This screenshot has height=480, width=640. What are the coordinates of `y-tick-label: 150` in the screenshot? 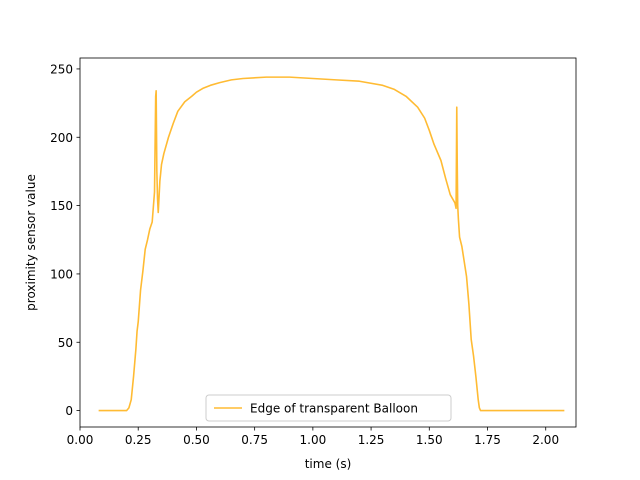 It's located at (61, 206).